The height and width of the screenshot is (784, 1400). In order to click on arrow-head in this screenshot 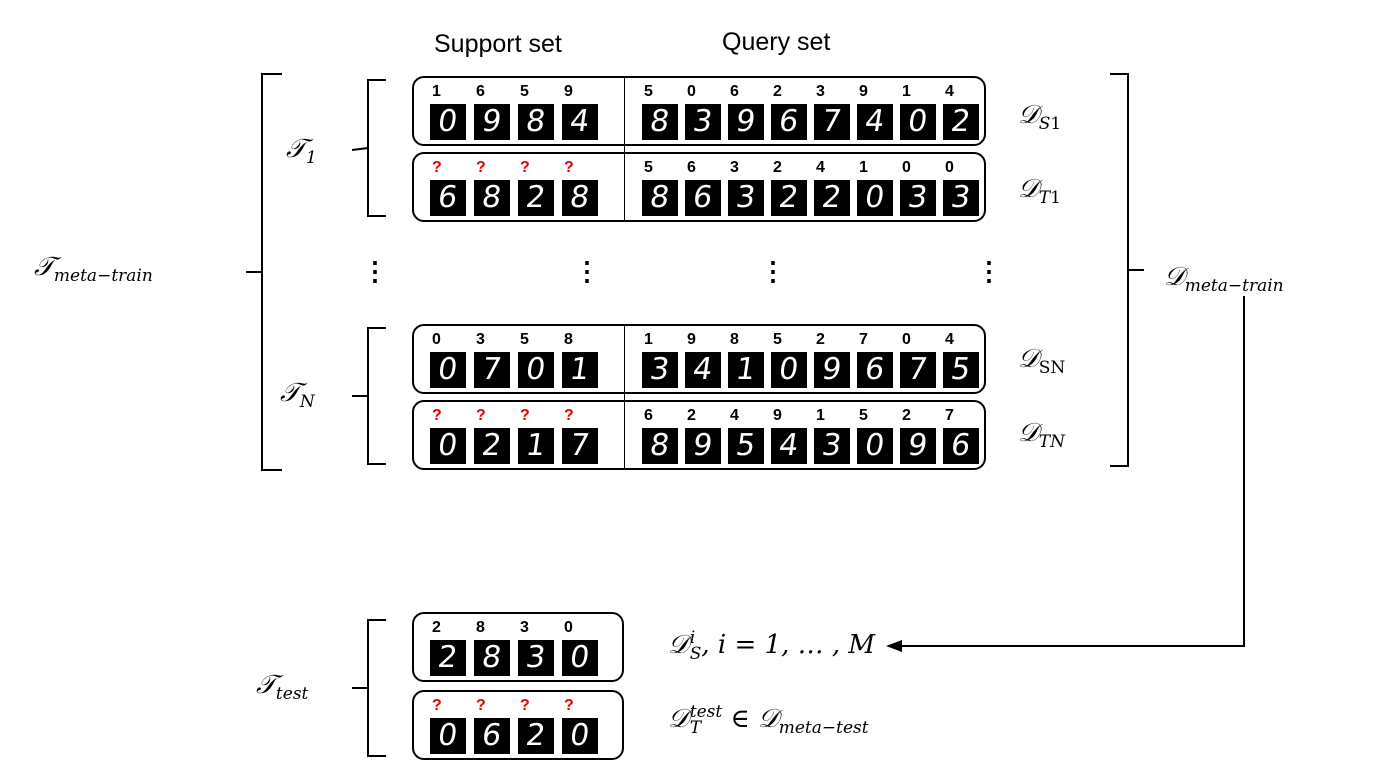, I will do `click(894, 646)`.